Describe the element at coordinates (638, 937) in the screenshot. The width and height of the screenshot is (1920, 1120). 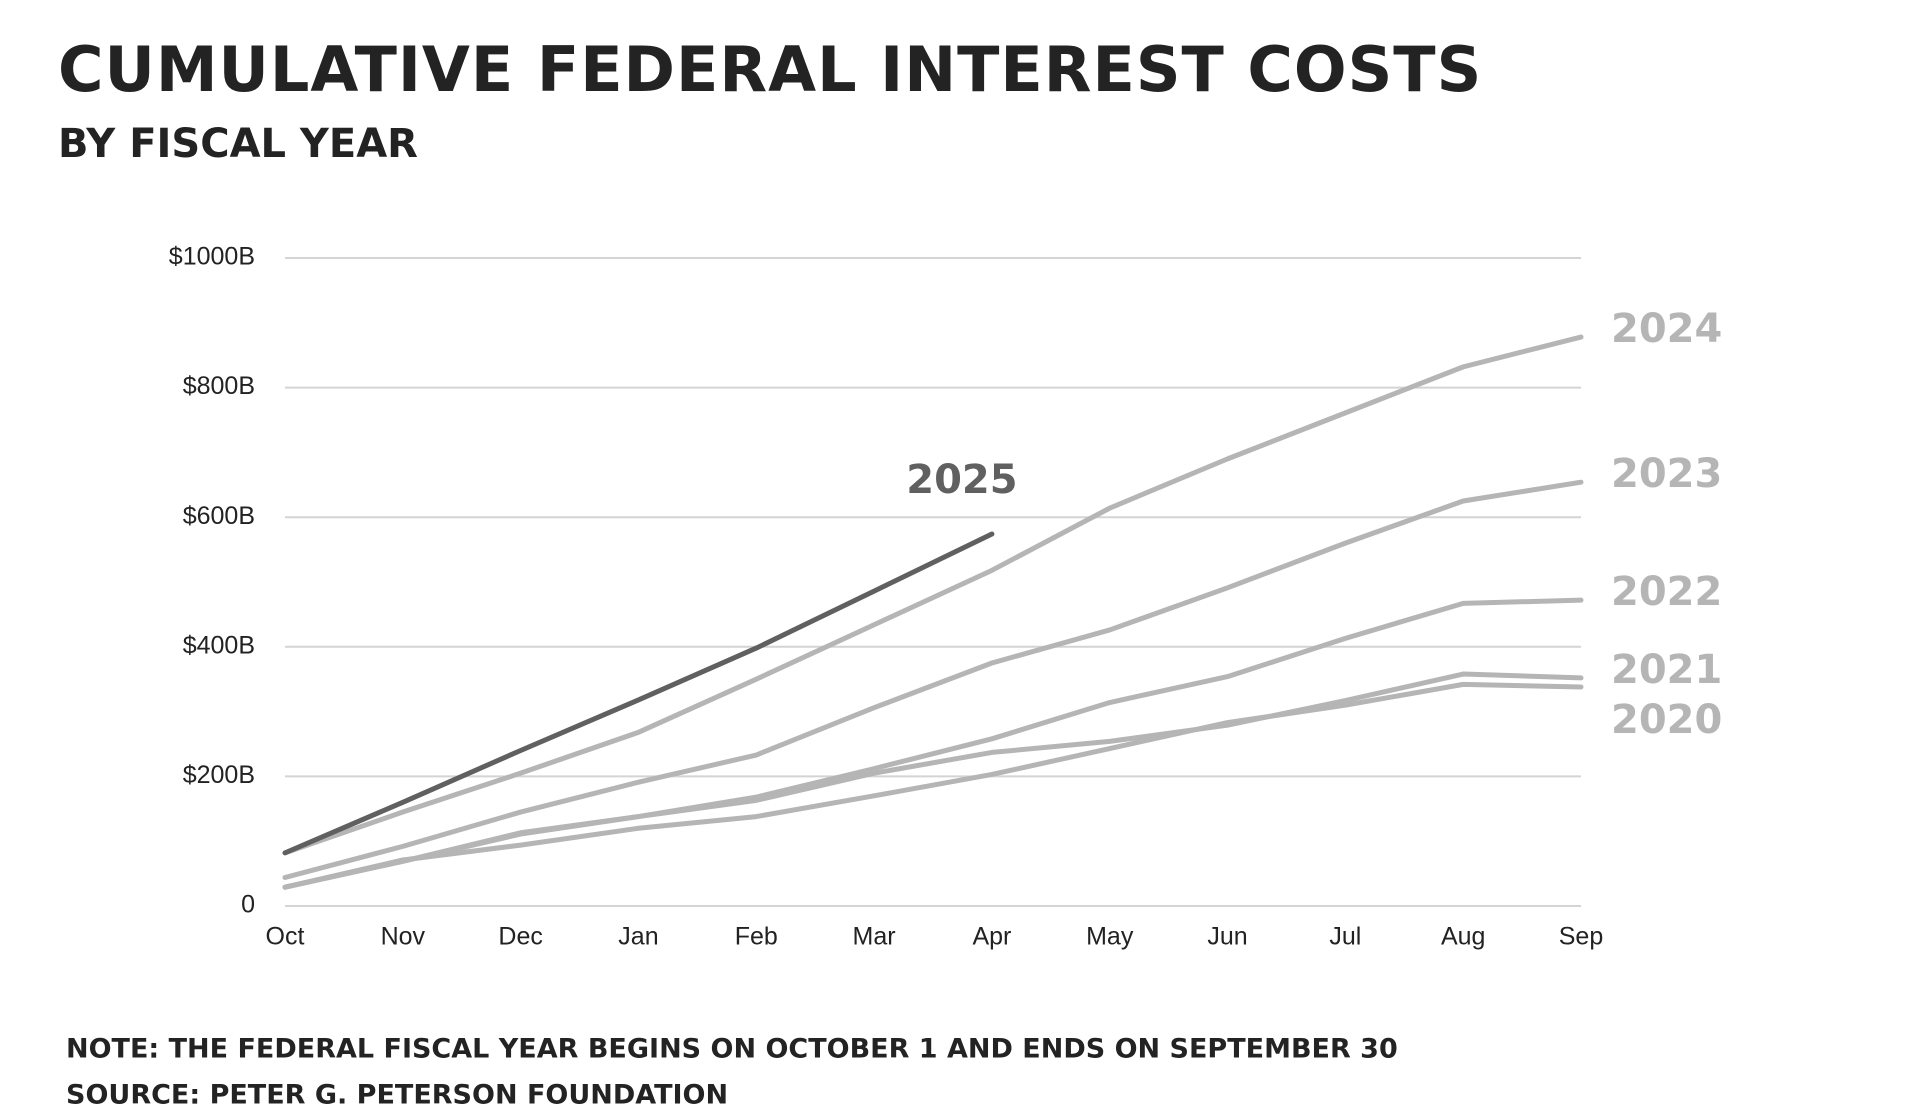
I see `x-tick-label: Jan` at that location.